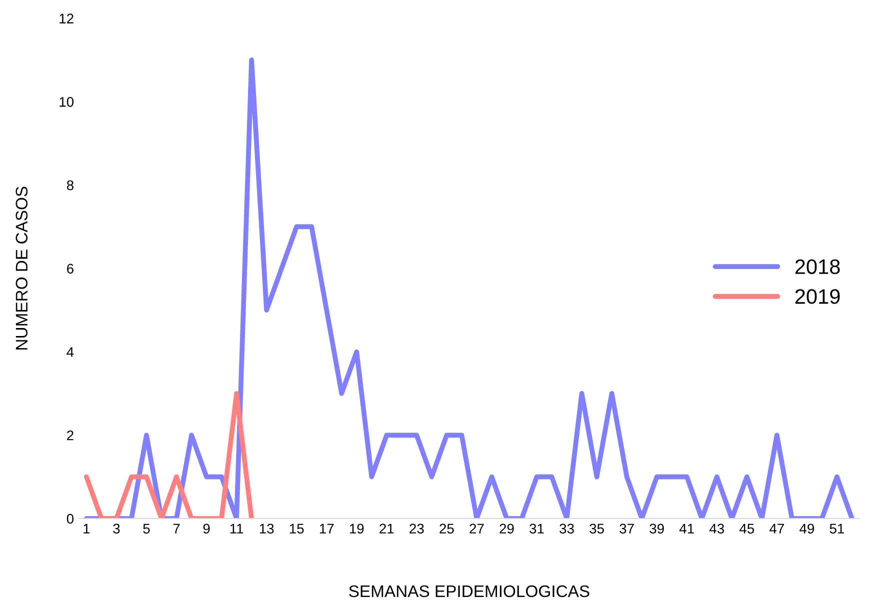 This screenshot has height=610, width=877. Describe the element at coordinates (357, 529) in the screenshot. I see `x-tick-label: 19` at that location.